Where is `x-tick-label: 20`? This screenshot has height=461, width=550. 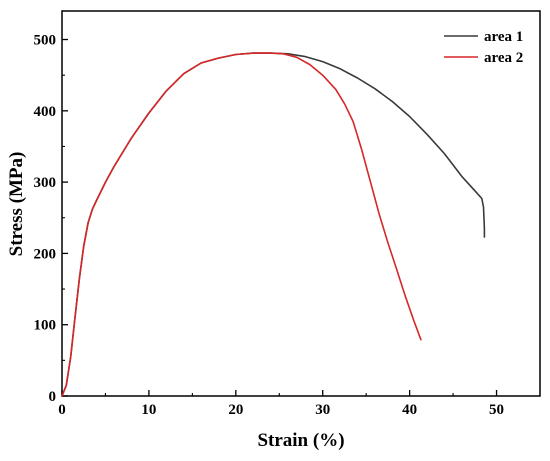
x-tick-label: 20 is located at coordinates (235, 410).